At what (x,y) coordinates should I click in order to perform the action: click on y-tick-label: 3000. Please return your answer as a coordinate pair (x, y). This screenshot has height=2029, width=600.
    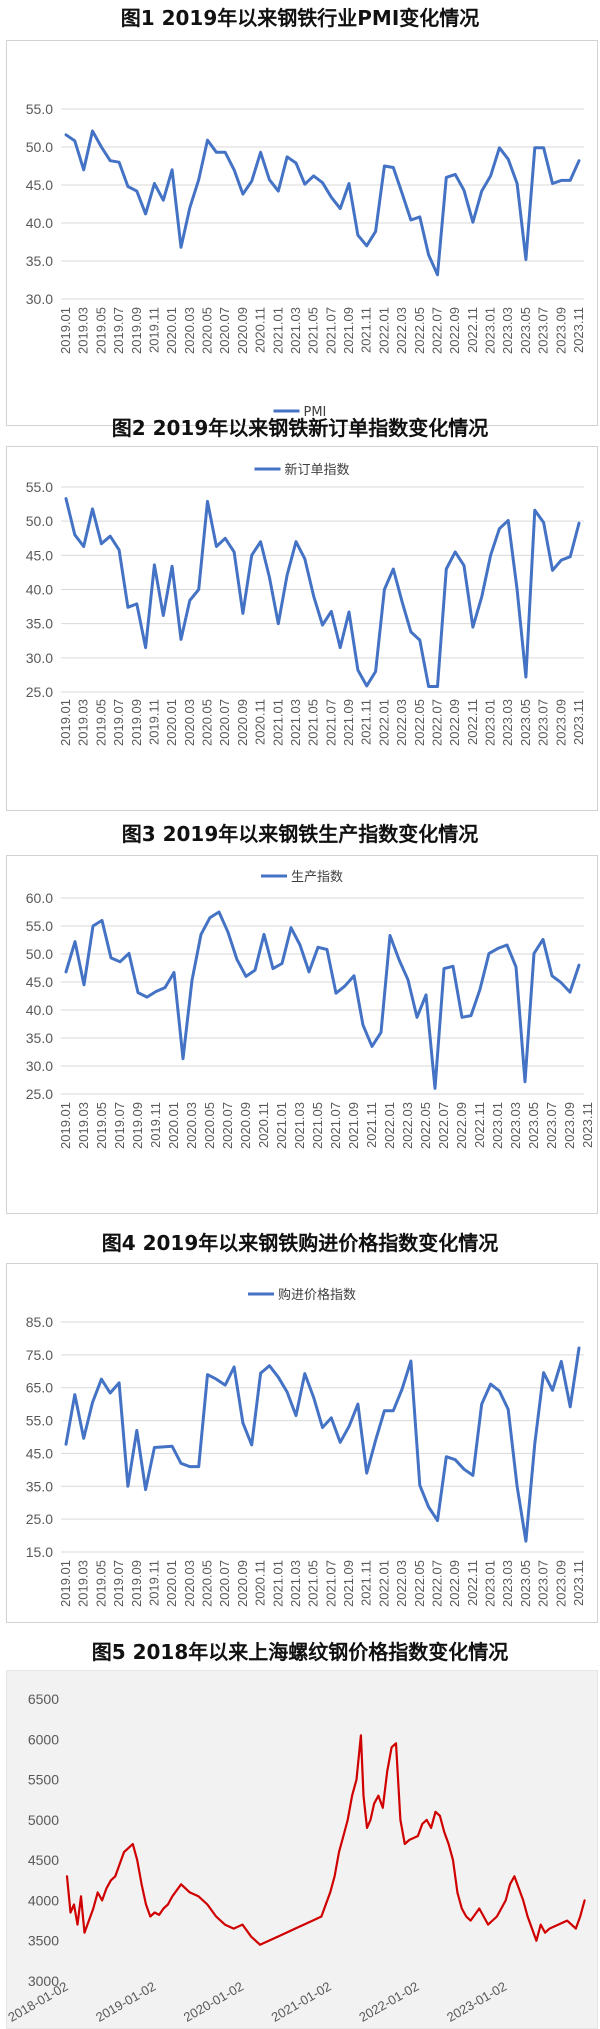
    Looking at the image, I should click on (43, 1981).